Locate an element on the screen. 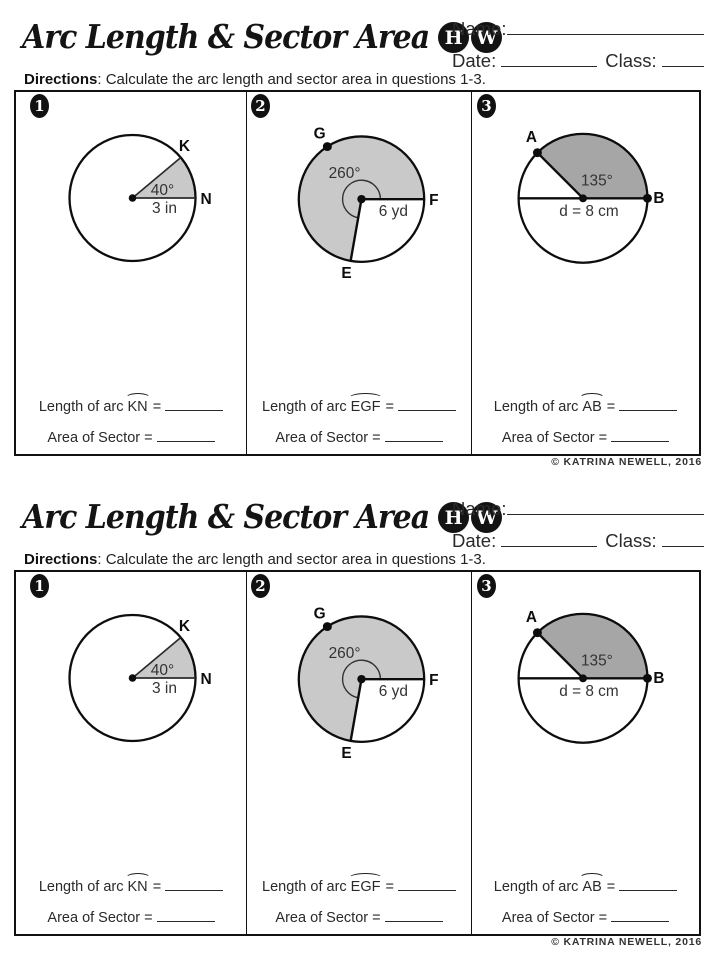 This screenshot has width=720, height=960. point-label-k: K is located at coordinates (185, 626).